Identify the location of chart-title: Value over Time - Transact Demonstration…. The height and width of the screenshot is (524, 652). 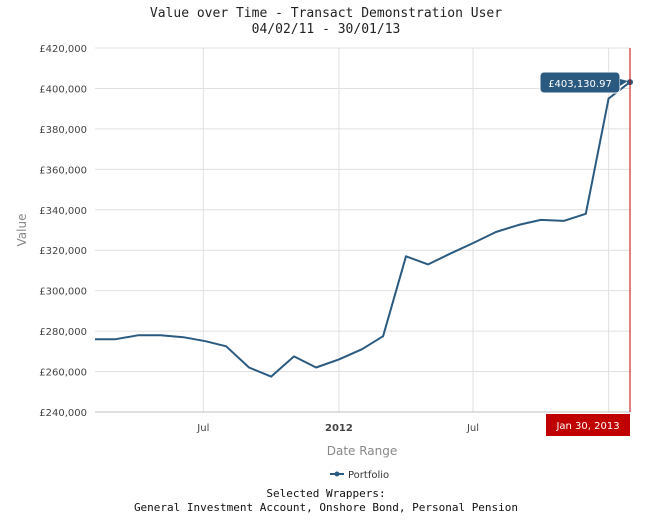
(326, 13).